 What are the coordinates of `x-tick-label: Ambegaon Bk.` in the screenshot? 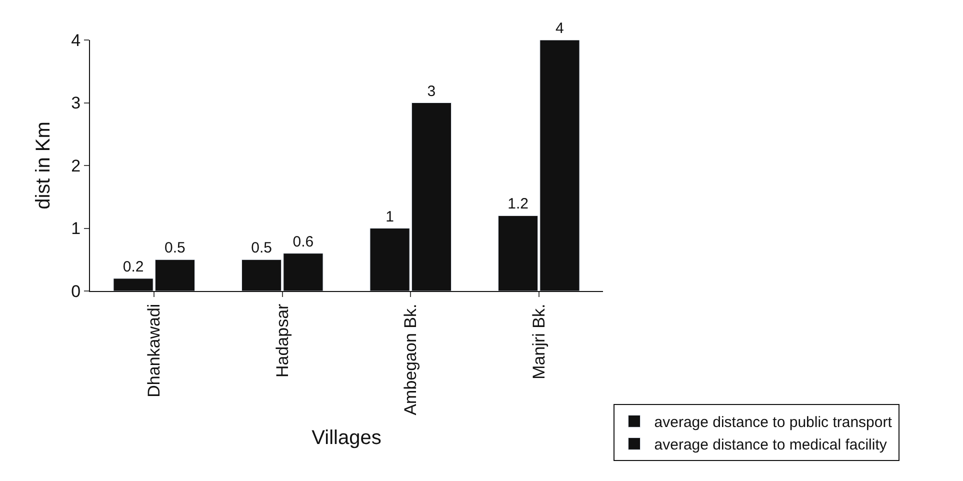 It's located at (410, 360).